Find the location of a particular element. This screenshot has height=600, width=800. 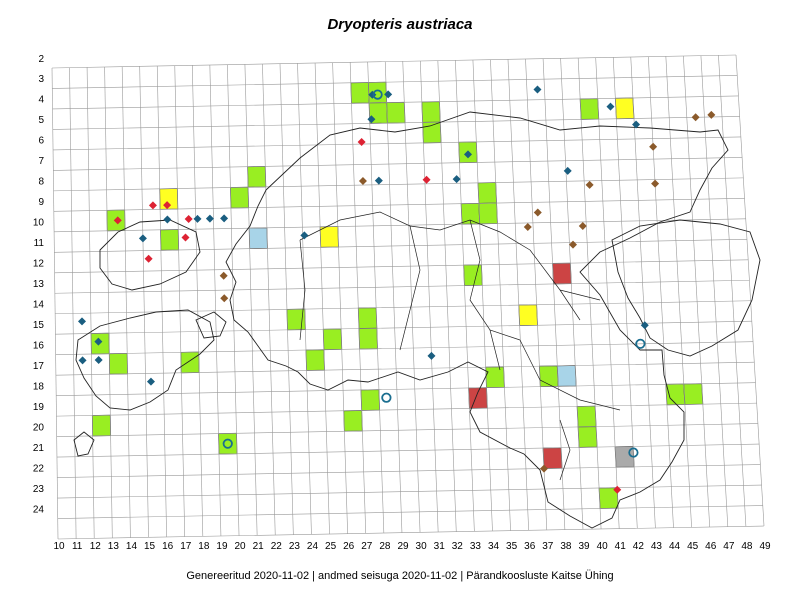

col-label: 19 is located at coordinates (222, 546).